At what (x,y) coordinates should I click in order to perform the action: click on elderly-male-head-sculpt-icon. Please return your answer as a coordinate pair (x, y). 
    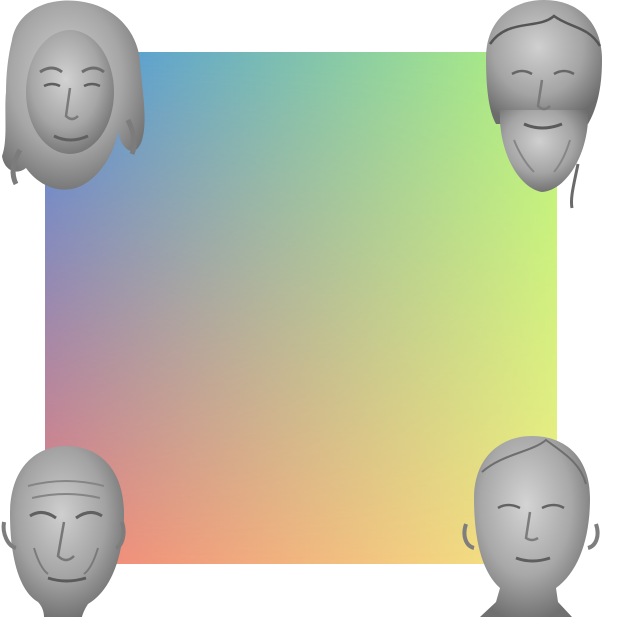
    Looking at the image, I should click on (65, 530).